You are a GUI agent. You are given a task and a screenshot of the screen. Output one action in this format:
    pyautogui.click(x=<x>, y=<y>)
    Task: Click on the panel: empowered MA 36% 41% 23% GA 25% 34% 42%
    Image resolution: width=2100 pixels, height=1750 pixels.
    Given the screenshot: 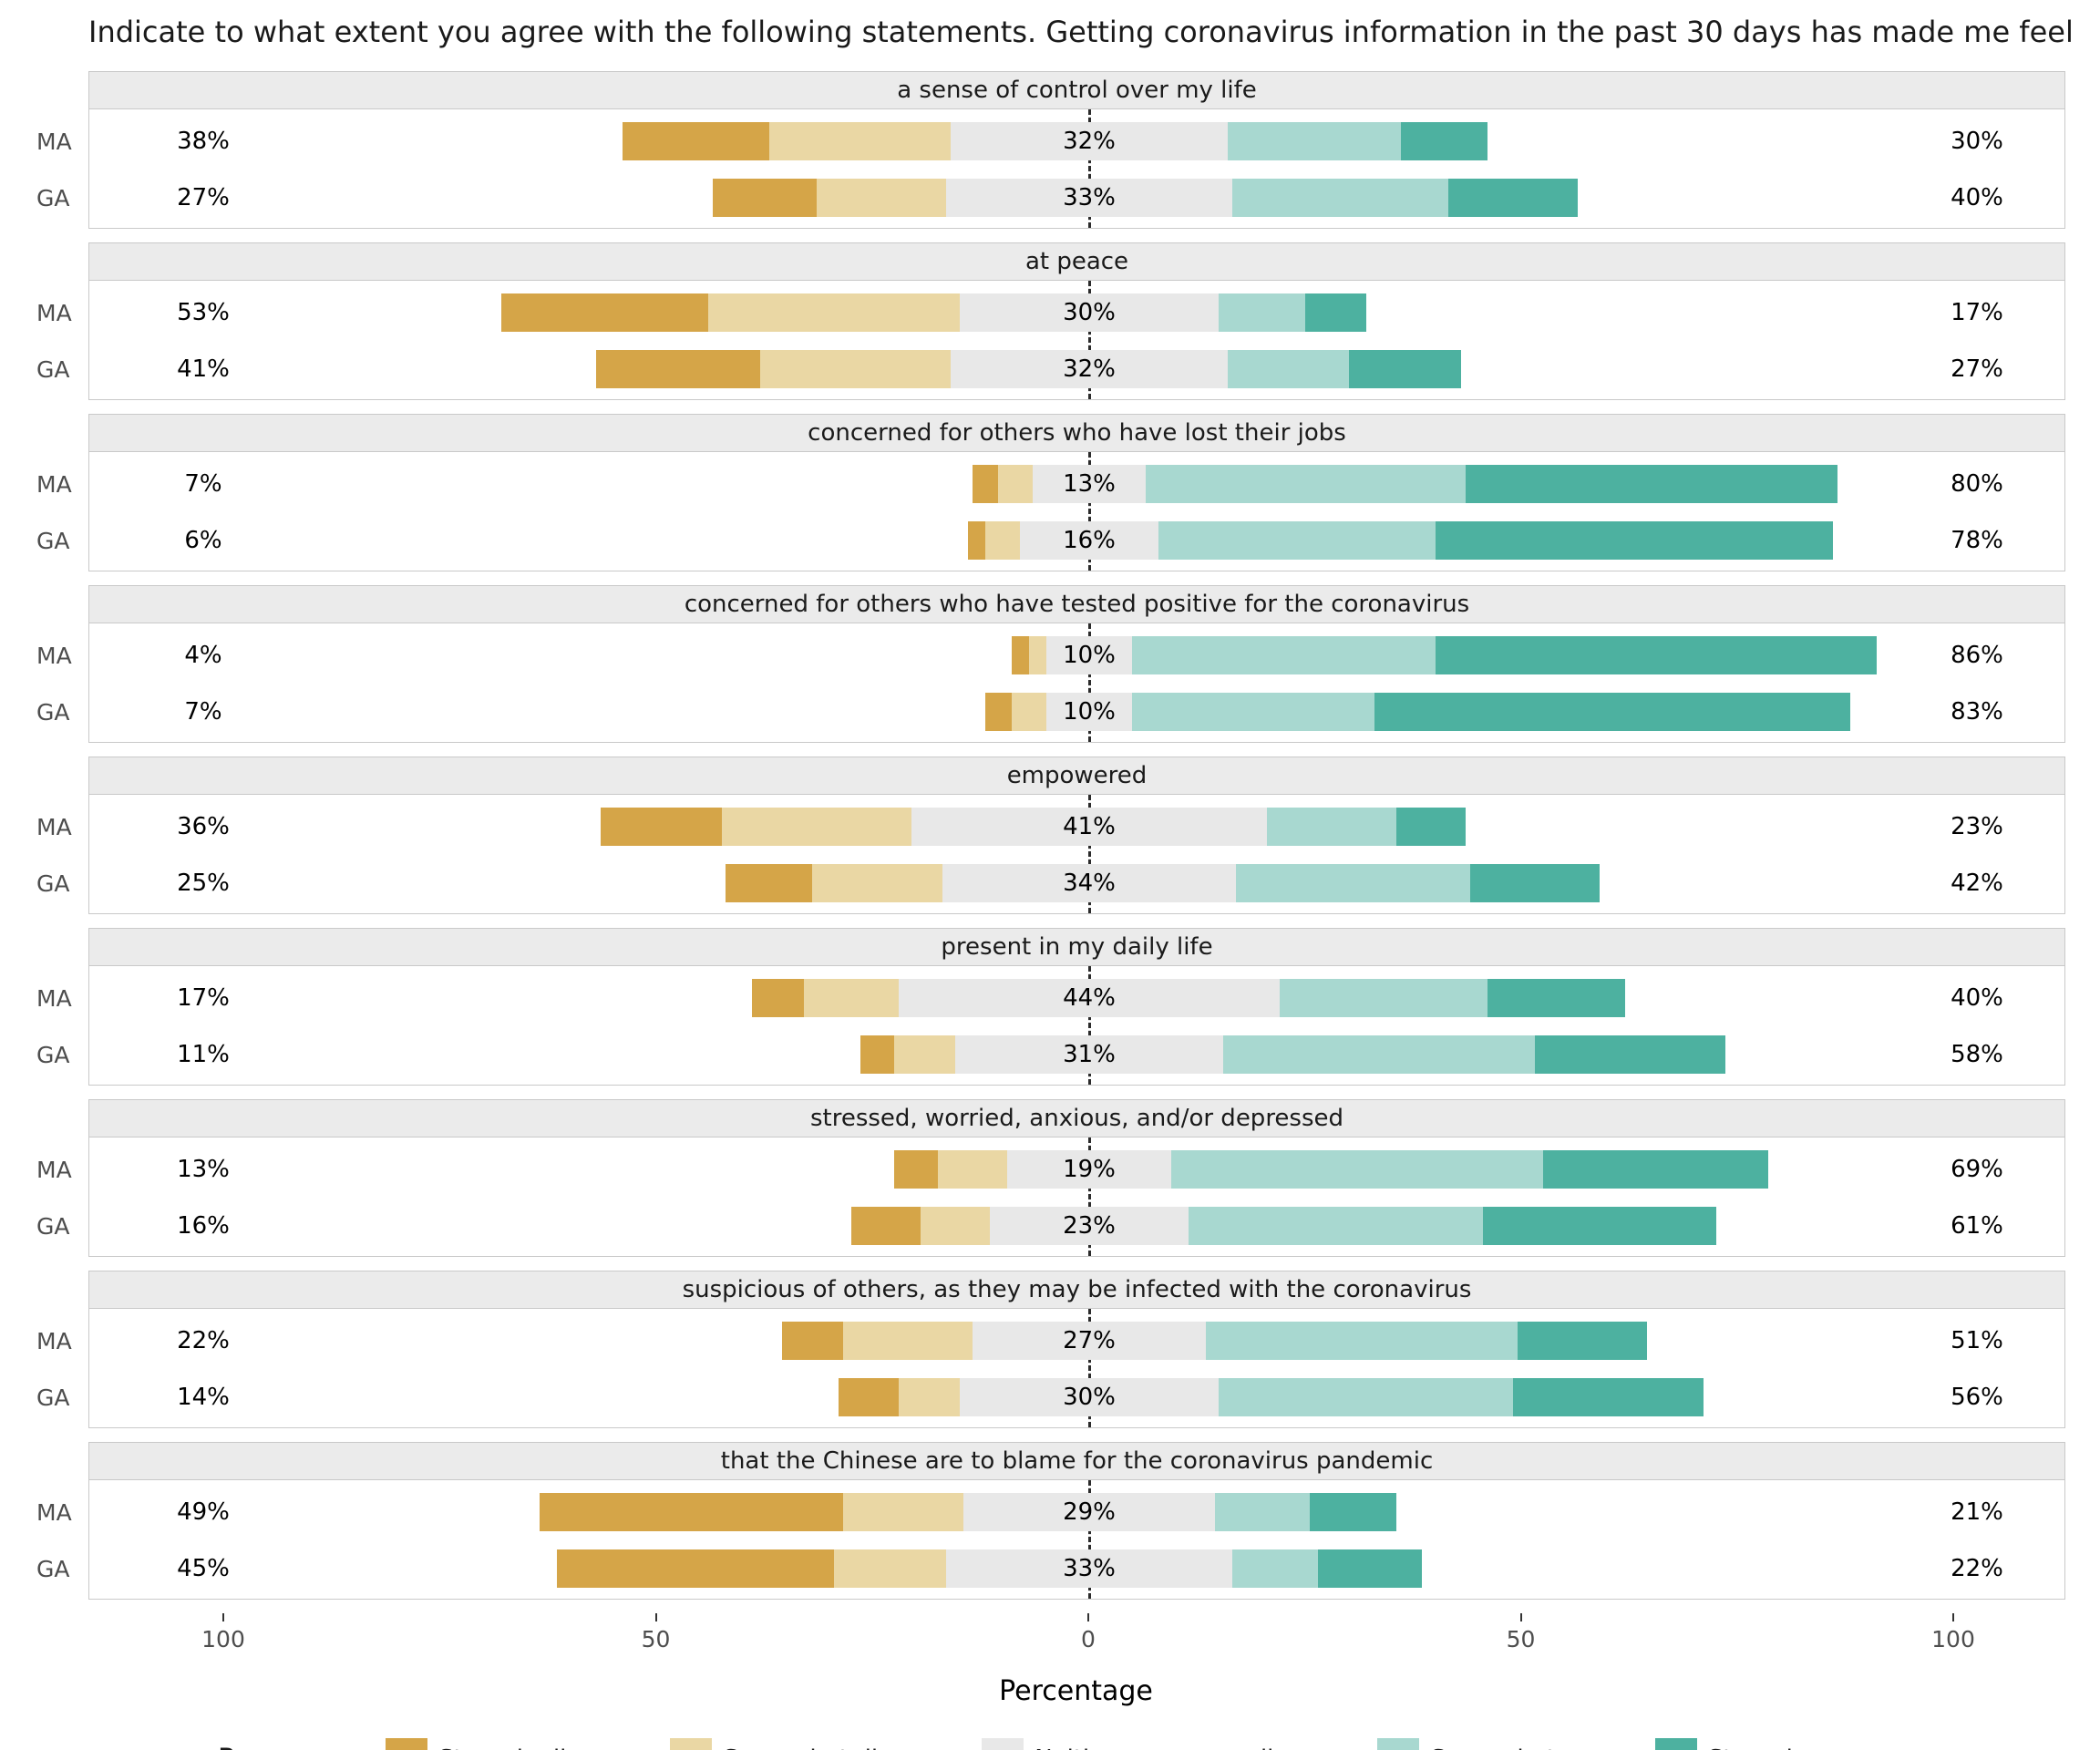 What is the action you would take?
    pyautogui.click(x=1050, y=836)
    